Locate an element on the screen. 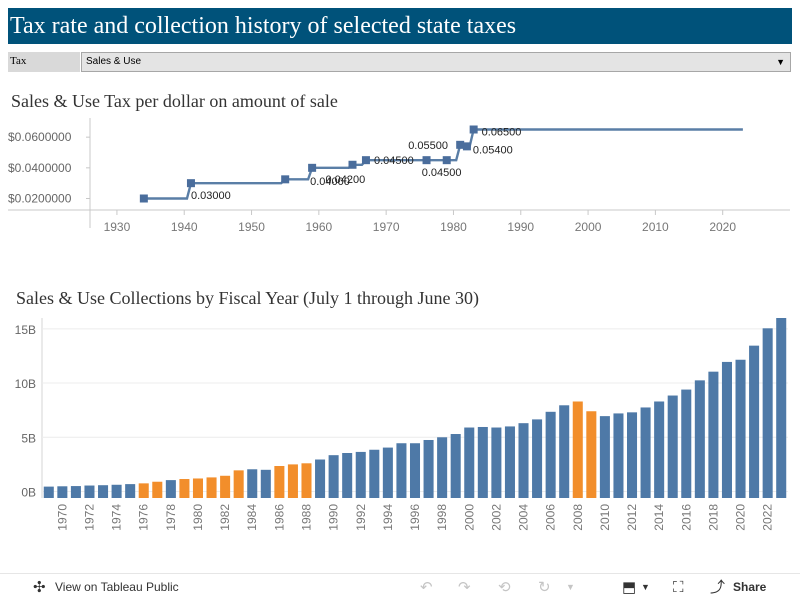 Image resolution: width=800 pixels, height=601 pixels. refresh-dropdown-icon: ▼ is located at coordinates (570, 587).